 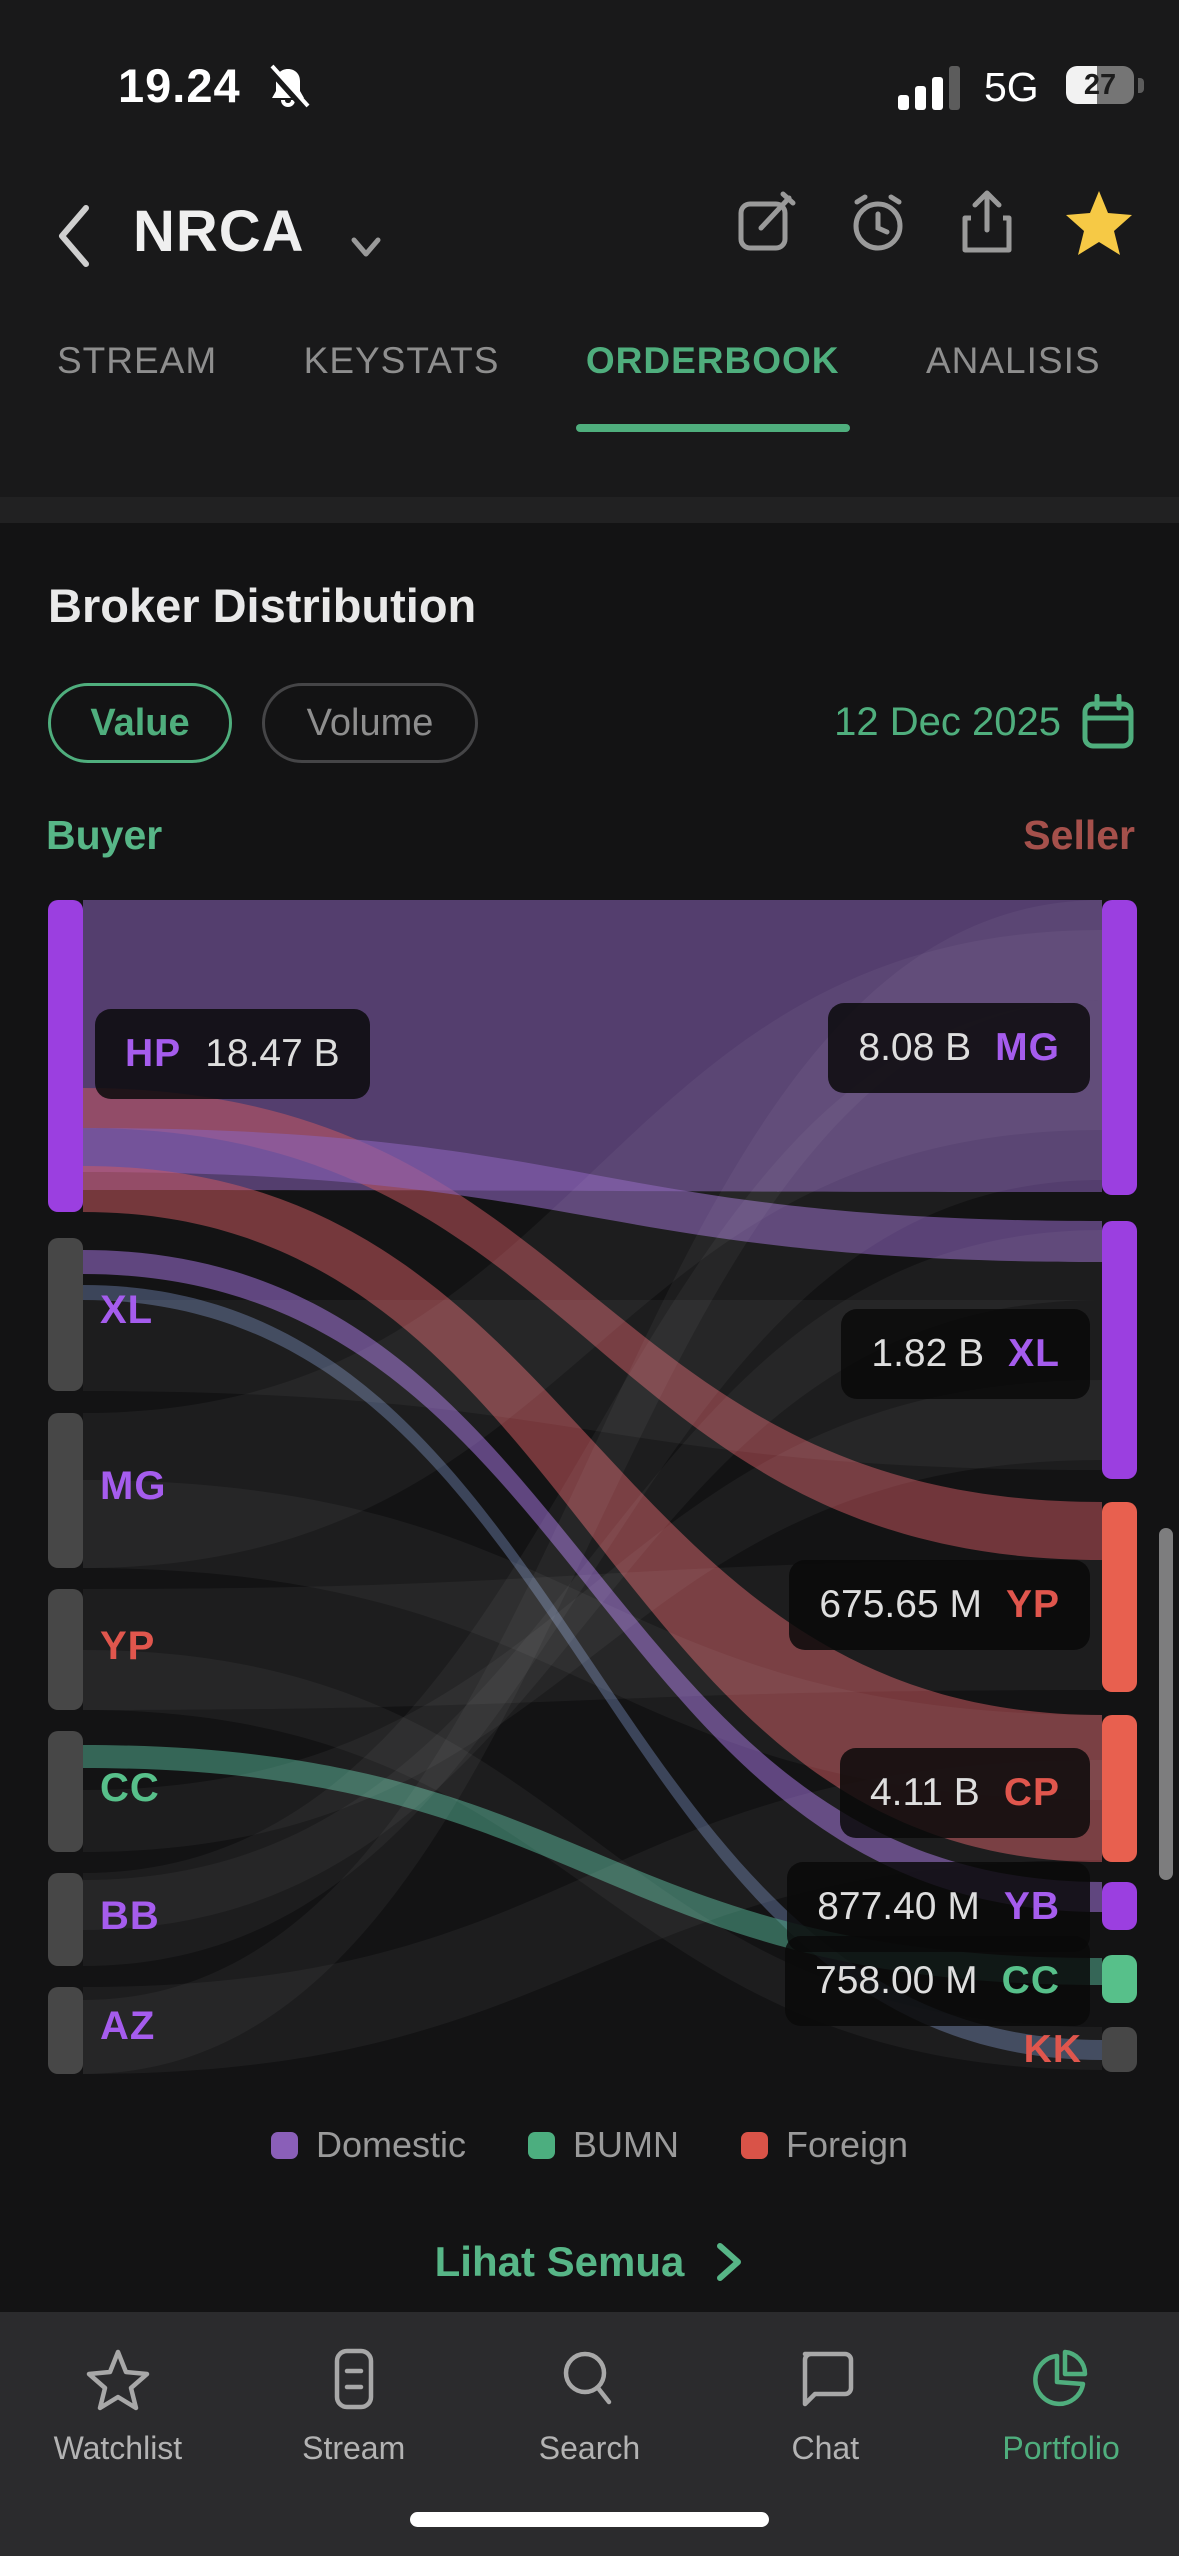 I want to click on search-icon, so click(x=588, y=2378).